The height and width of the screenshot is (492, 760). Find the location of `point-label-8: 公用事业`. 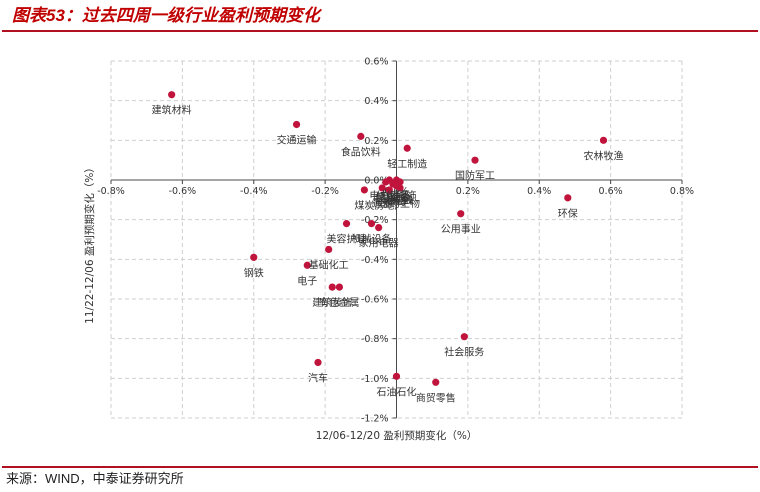

point-label-8: 公用事业 is located at coordinates (461, 229).